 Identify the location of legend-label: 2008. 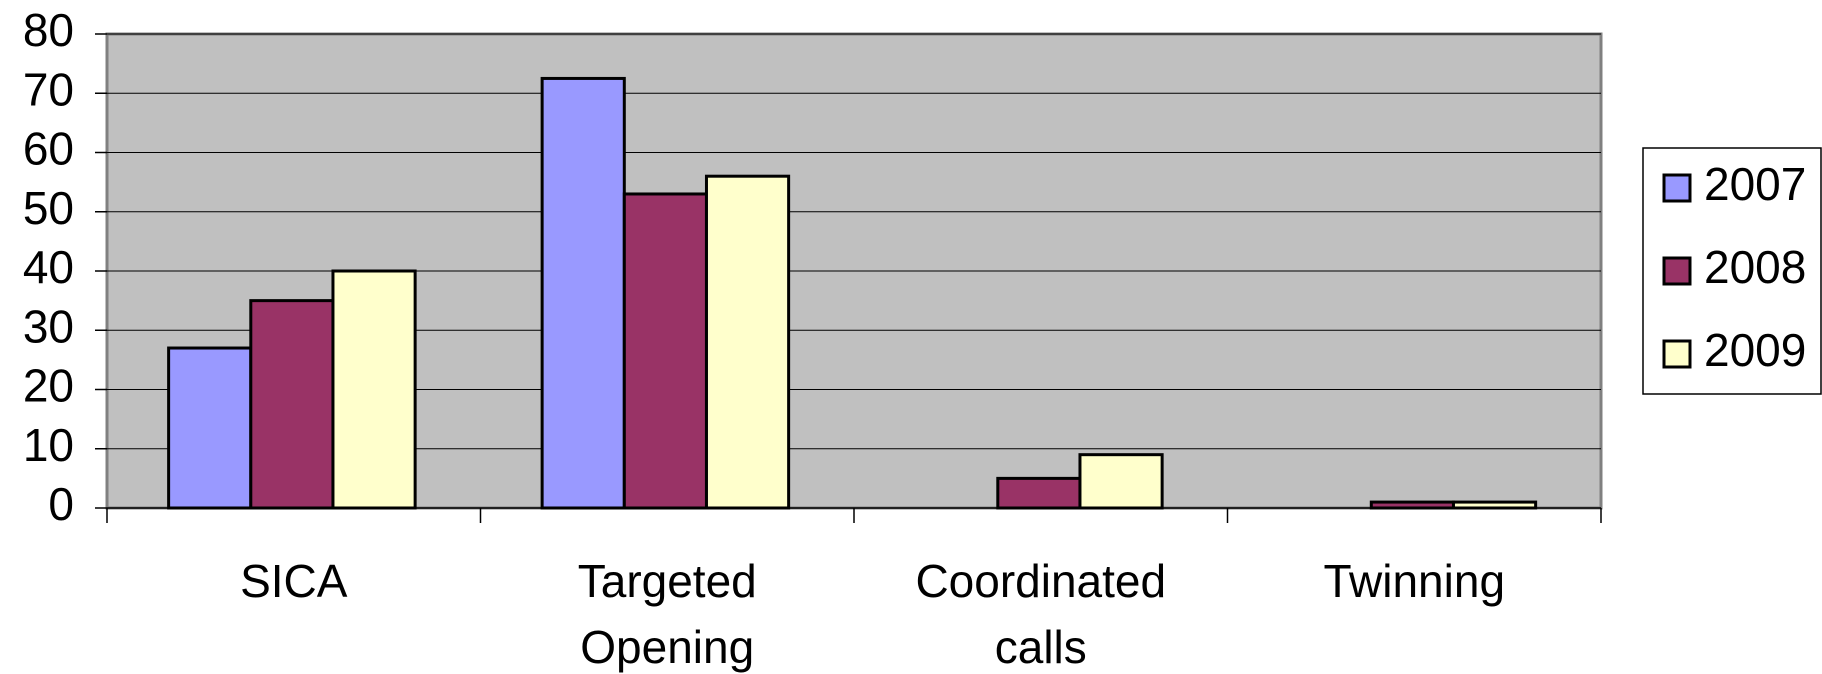
(1755, 267).